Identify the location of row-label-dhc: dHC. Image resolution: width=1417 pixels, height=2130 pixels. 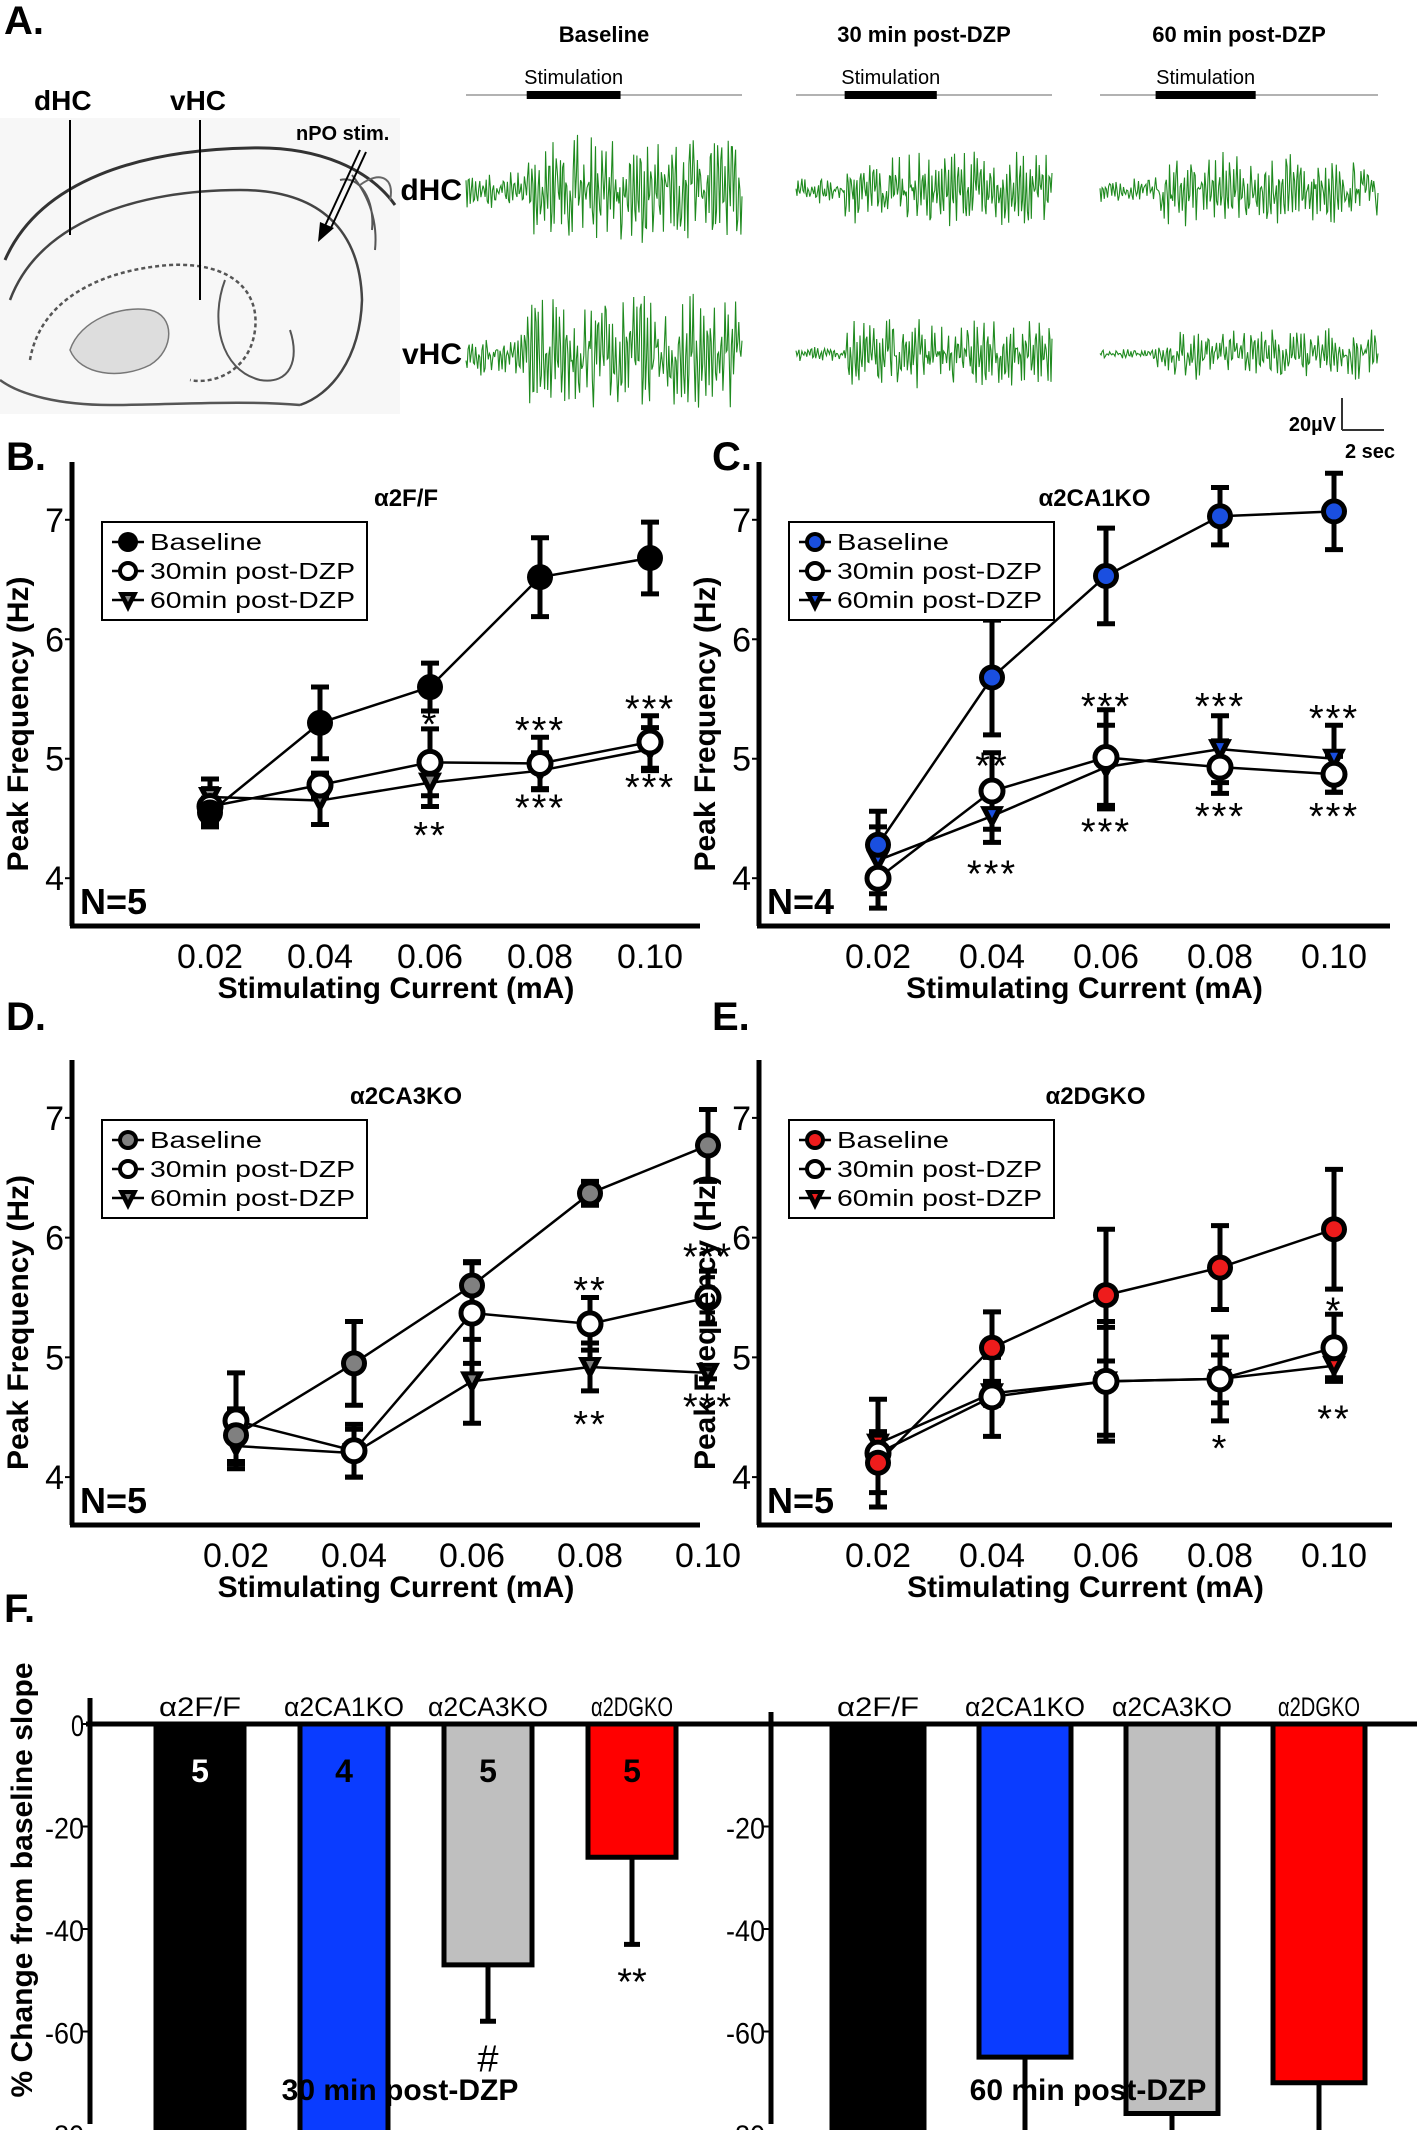
(431, 190).